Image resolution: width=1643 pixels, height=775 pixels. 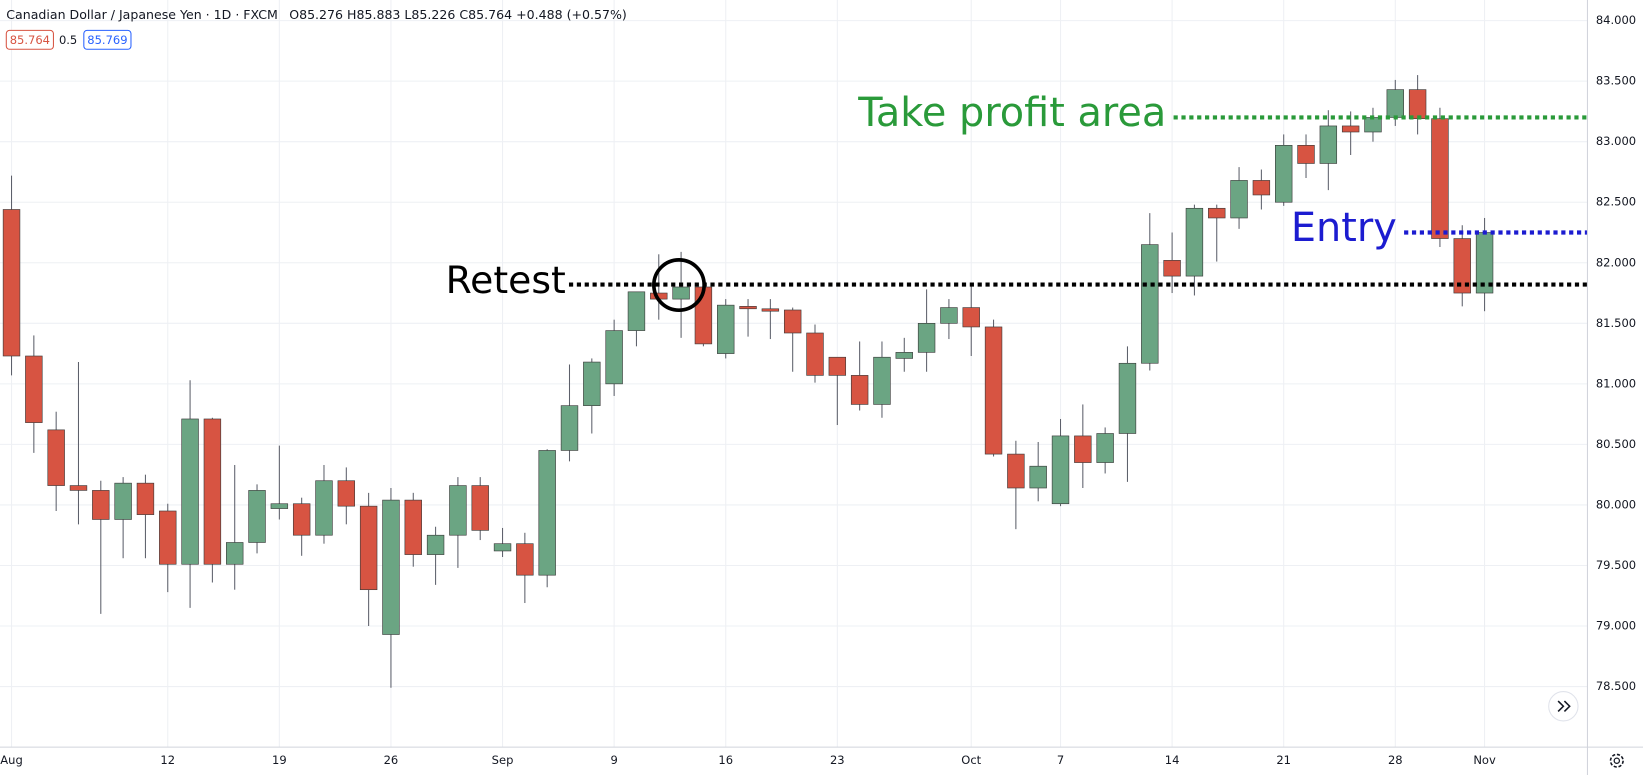 I want to click on x-tick-label: 9, so click(x=613, y=760).